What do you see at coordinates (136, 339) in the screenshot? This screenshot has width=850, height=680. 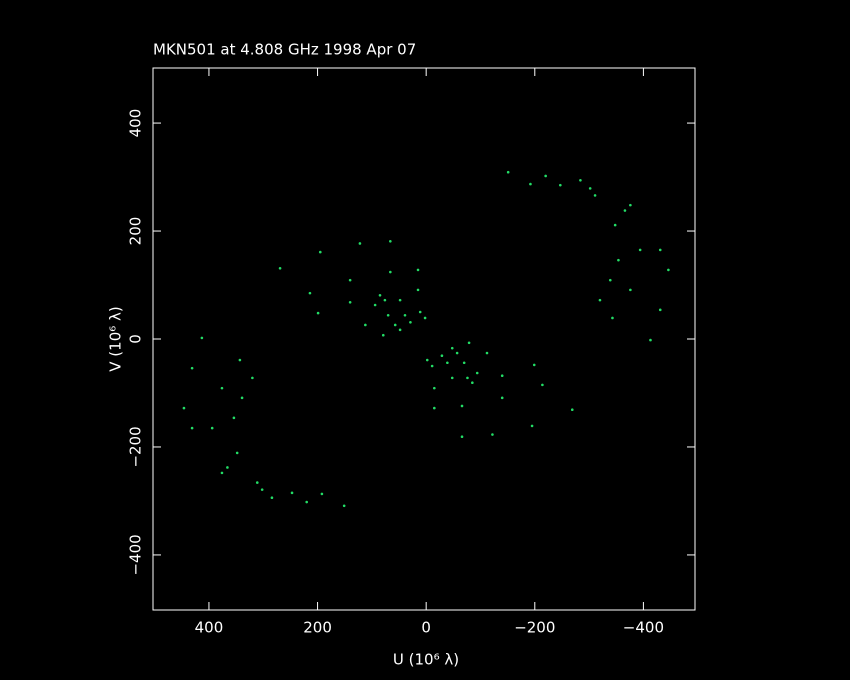 I see `y-tick-label: 0` at bounding box center [136, 339].